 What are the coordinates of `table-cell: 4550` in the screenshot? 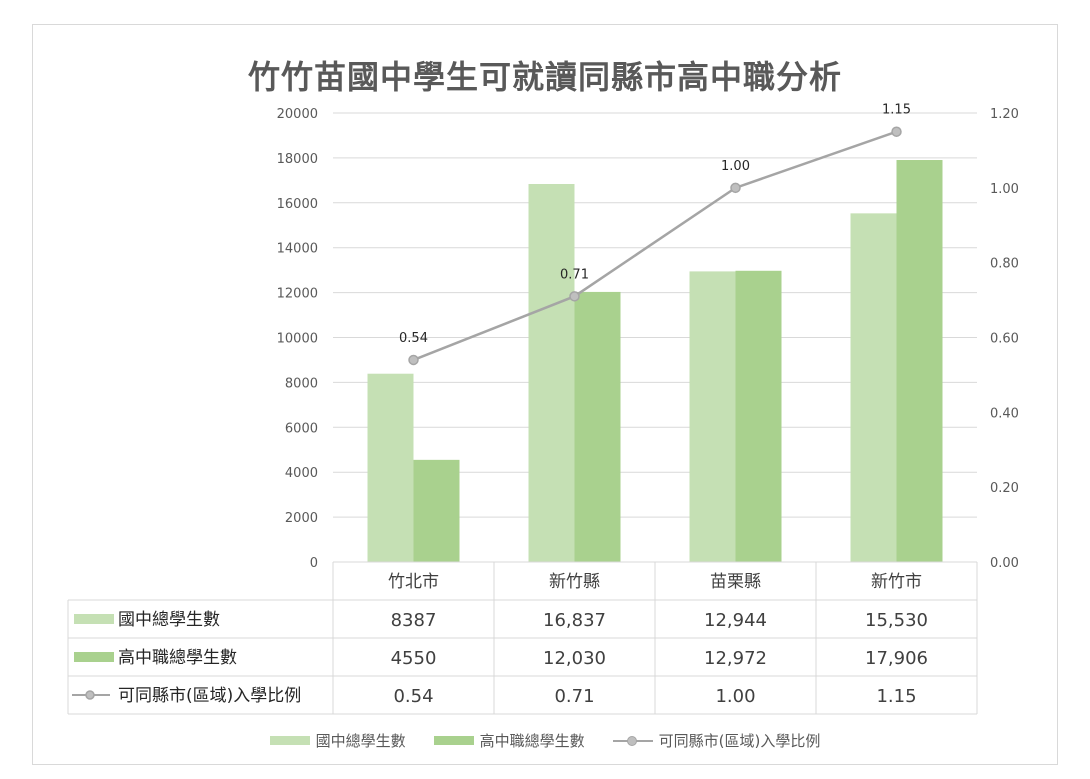 It's located at (414, 658).